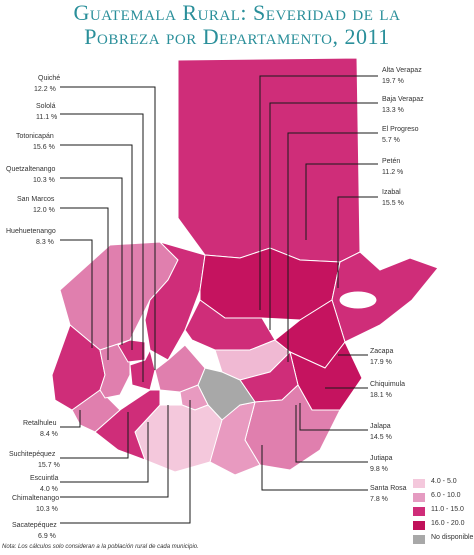 This screenshot has width=474, height=555. I want to click on label-sacatepequez-name: Sacatepéquez, so click(34, 525).